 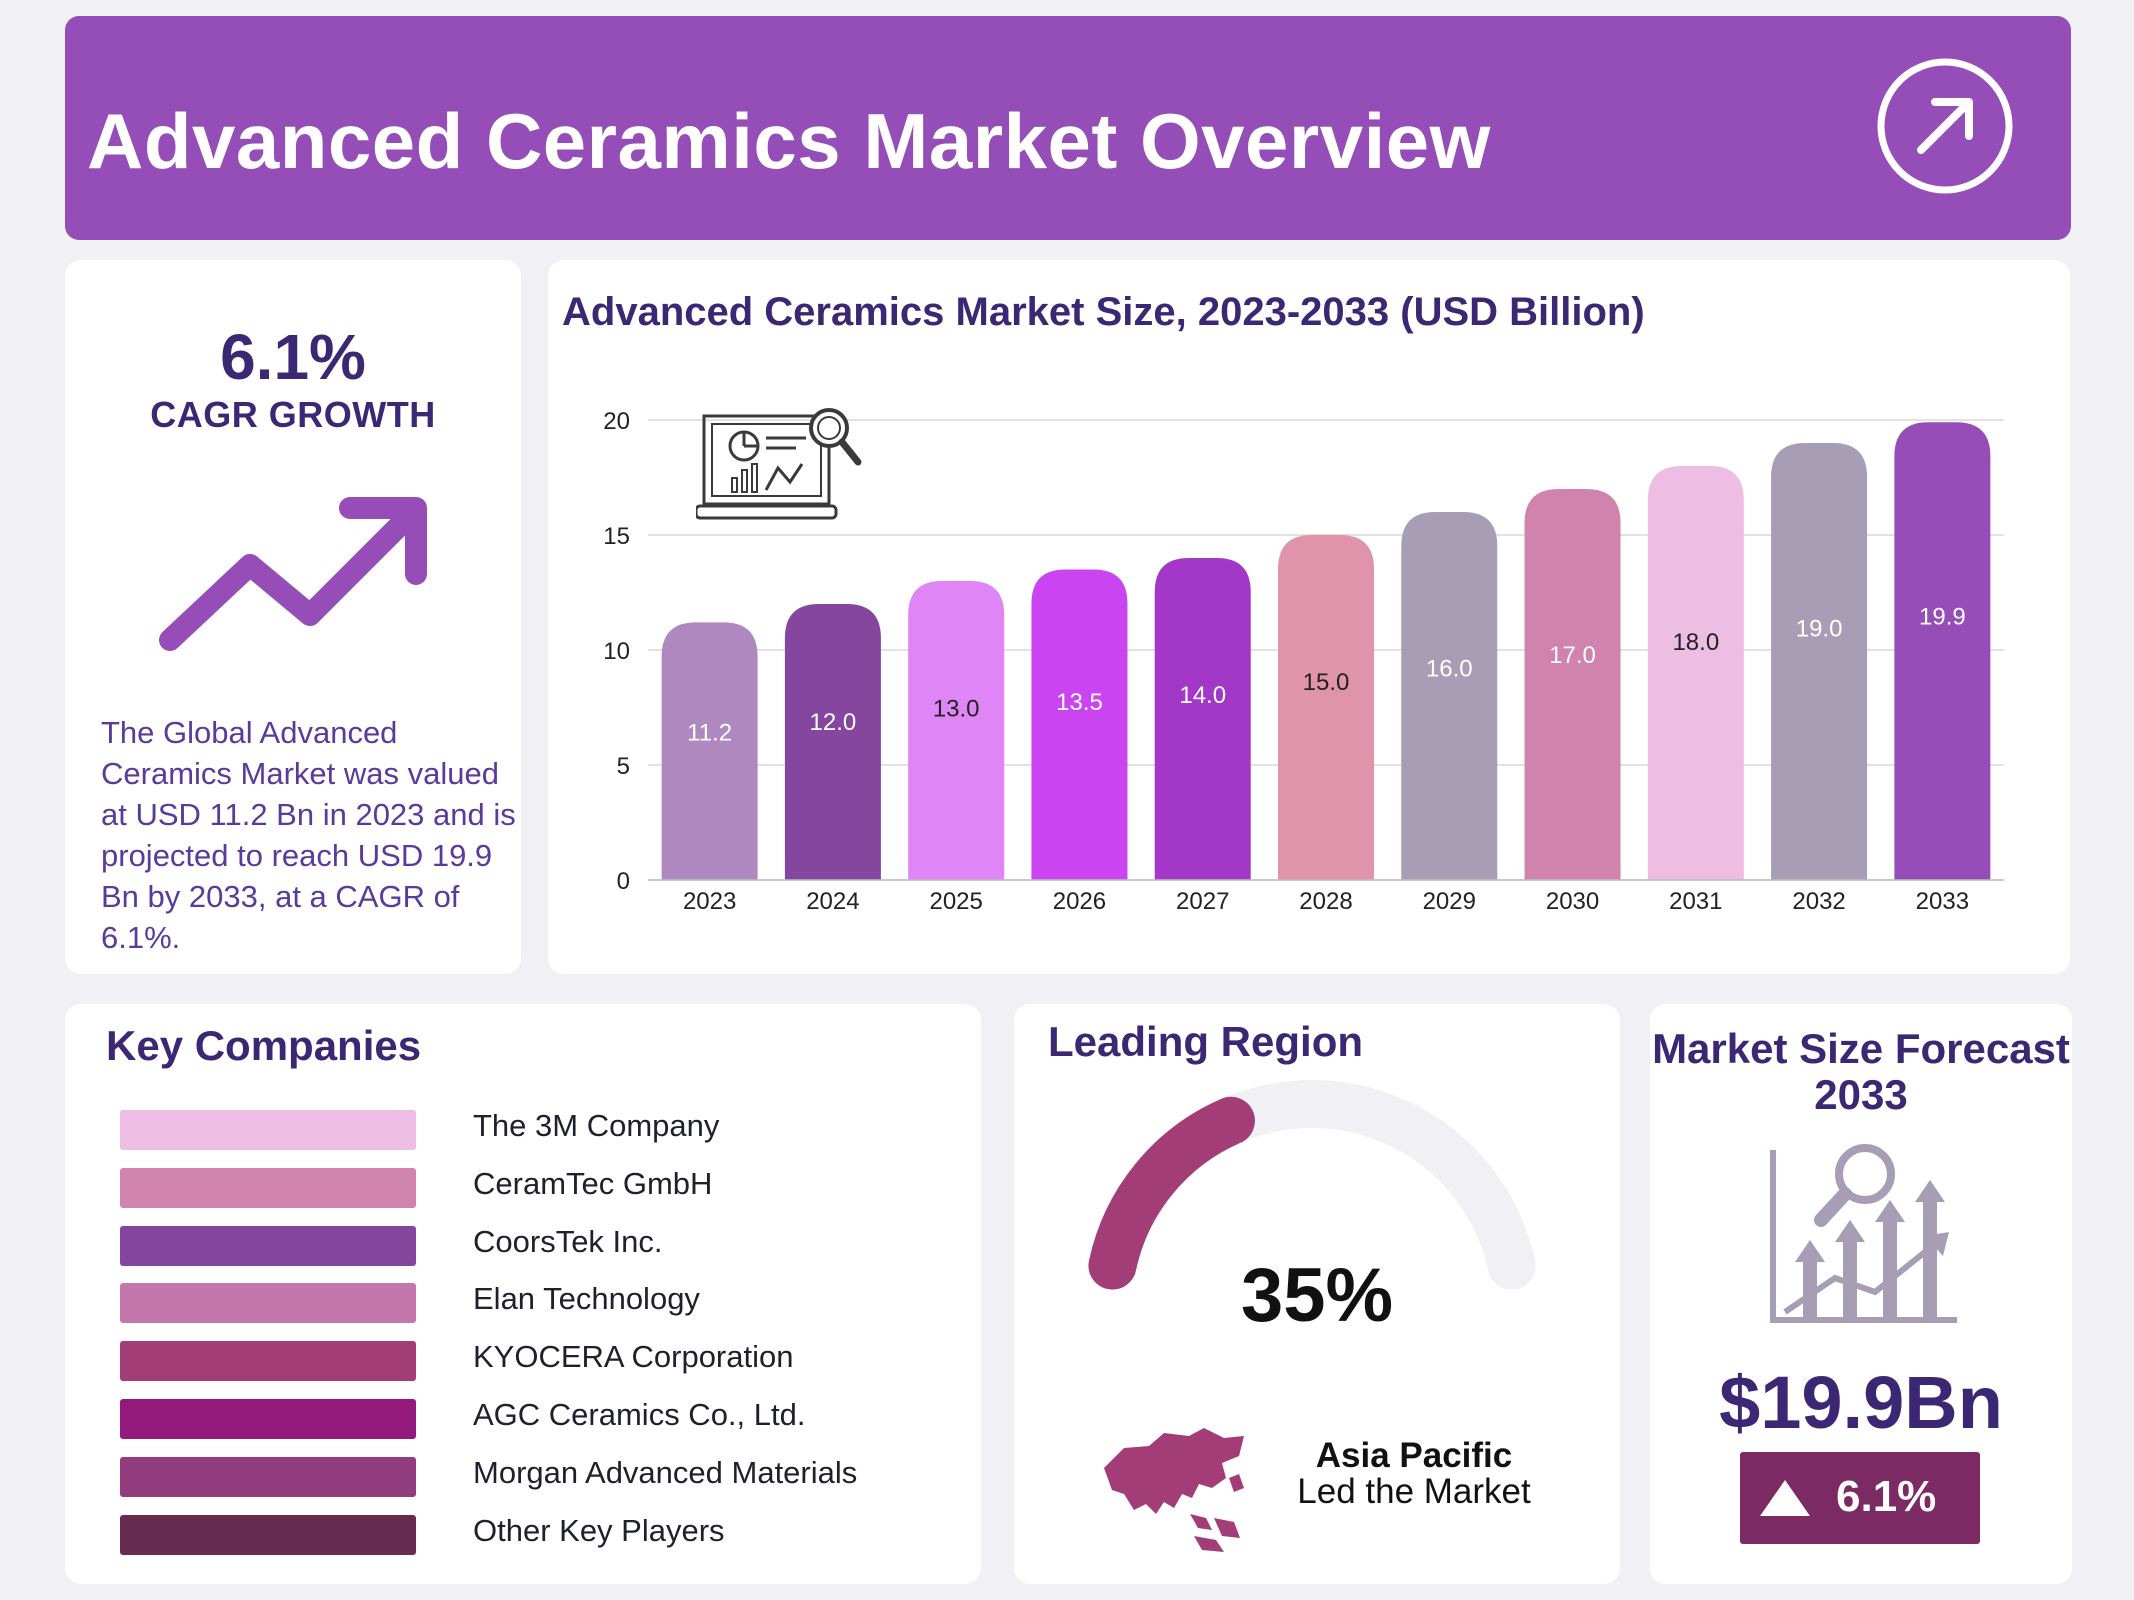 What do you see at coordinates (833, 722) in the screenshot?
I see `bar-data-label: 12.0` at bounding box center [833, 722].